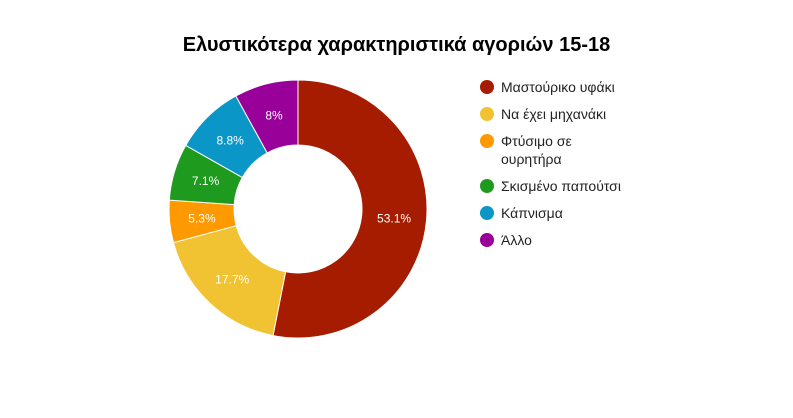 This screenshot has height=418, width=793. What do you see at coordinates (202, 218) in the screenshot?
I see `slice-label-3: 5.3%` at bounding box center [202, 218].